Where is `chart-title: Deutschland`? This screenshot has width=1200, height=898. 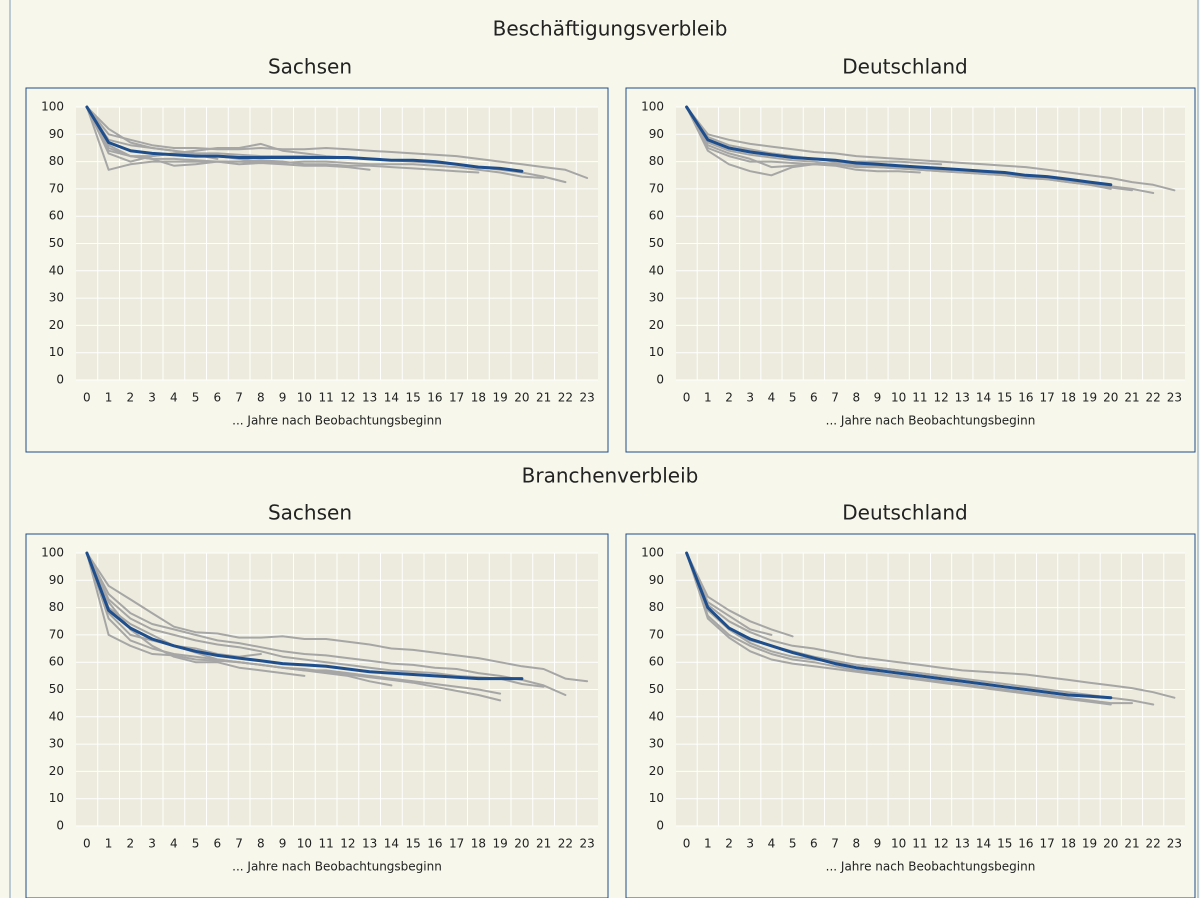 chart-title: Deutschland is located at coordinates (905, 513).